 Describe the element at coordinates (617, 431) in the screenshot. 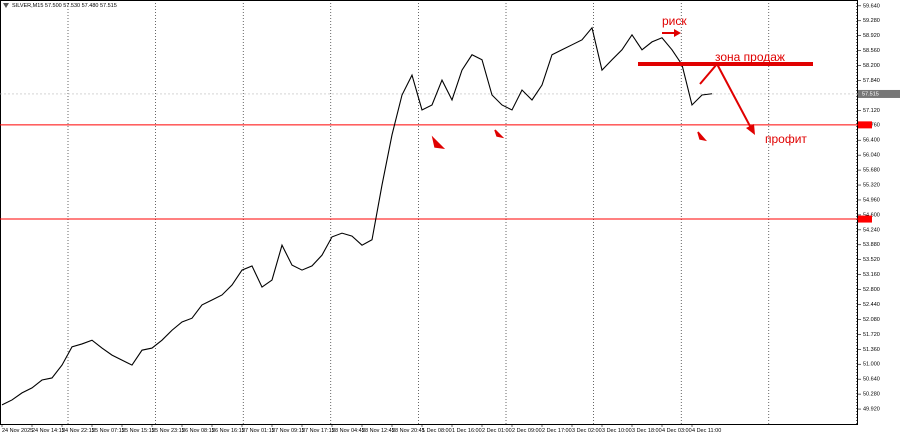

I see `x-tick-label: 3 Dec 10:00` at that location.